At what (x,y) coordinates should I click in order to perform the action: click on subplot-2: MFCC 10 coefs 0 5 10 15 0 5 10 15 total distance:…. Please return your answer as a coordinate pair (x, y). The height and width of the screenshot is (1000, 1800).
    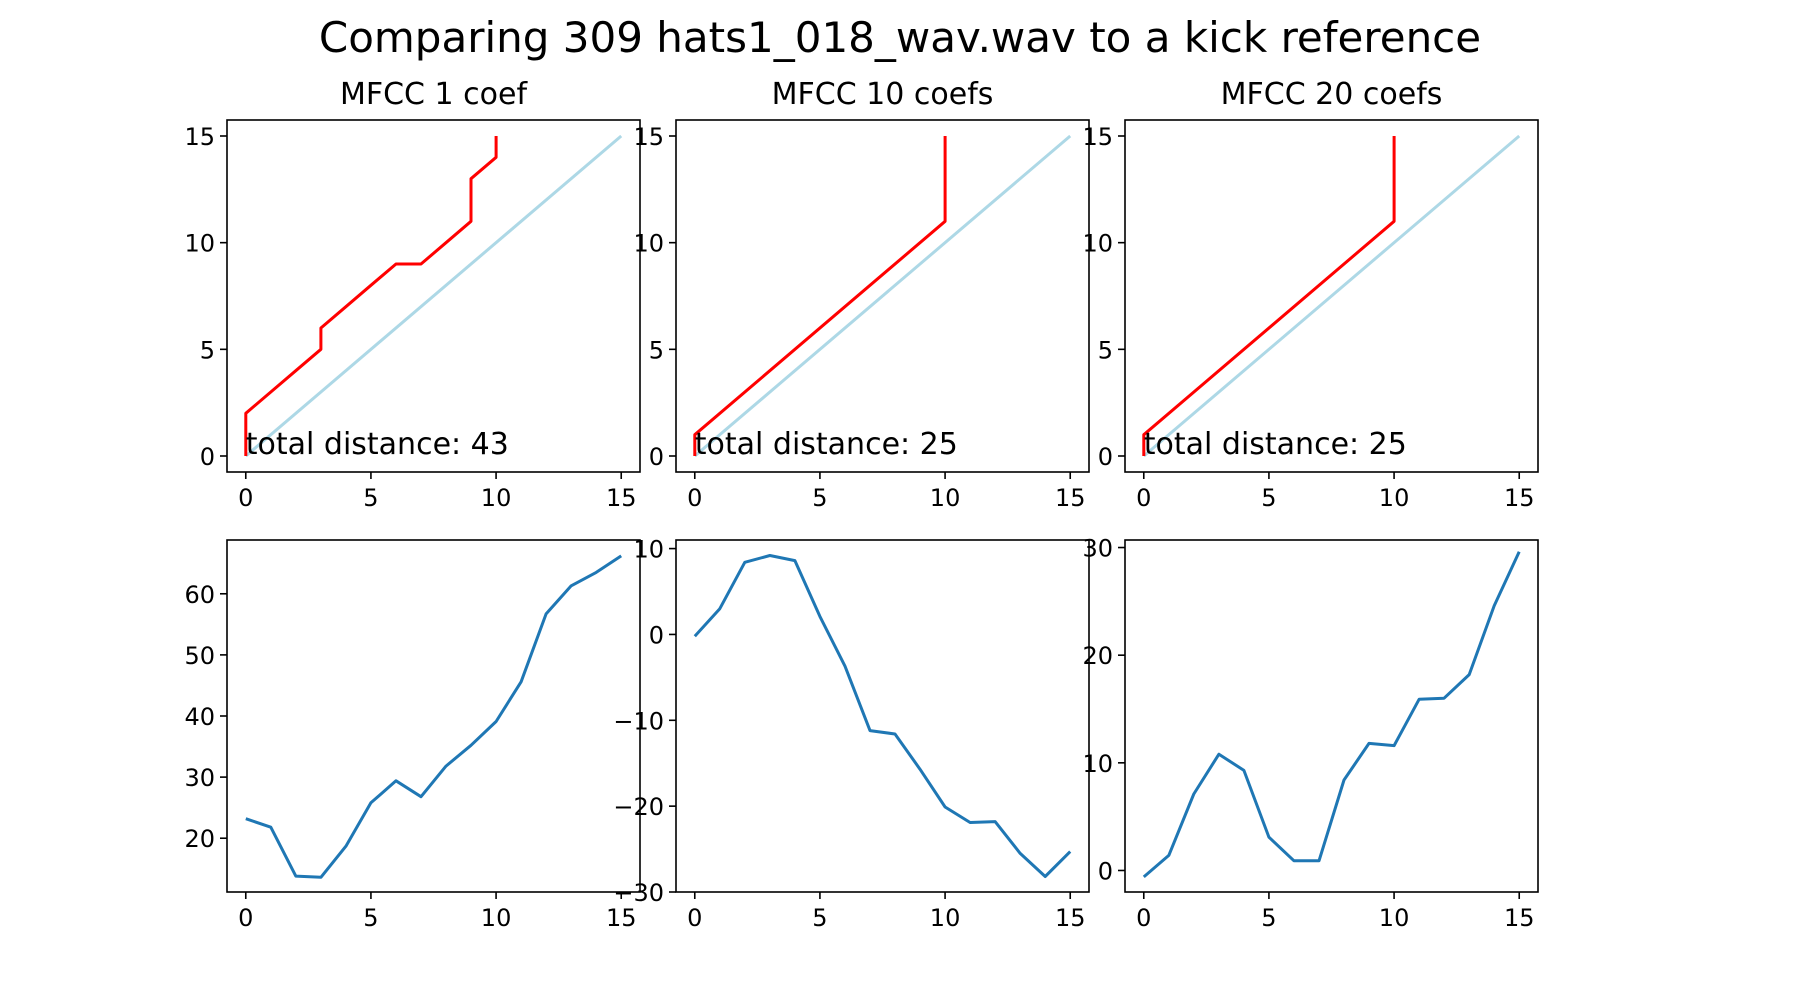
    Looking at the image, I should click on (861, 294).